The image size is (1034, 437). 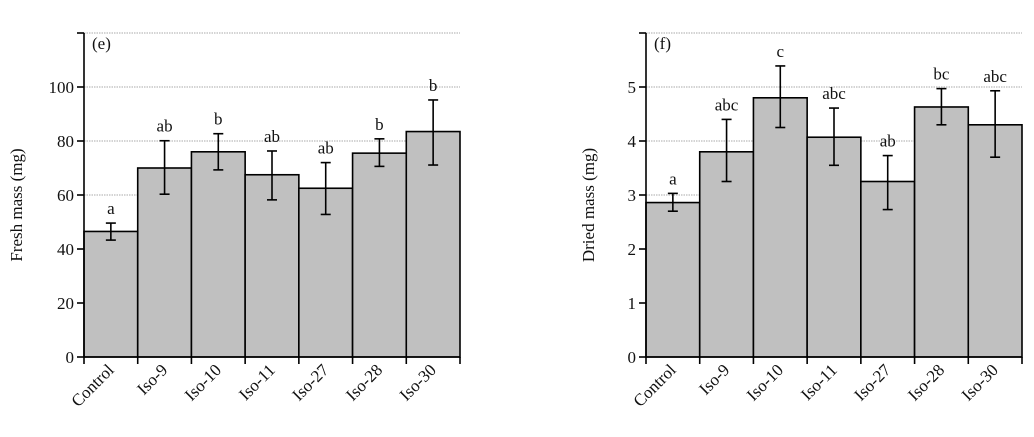 I want to click on y-tick-label: 4, so click(x=632, y=141).